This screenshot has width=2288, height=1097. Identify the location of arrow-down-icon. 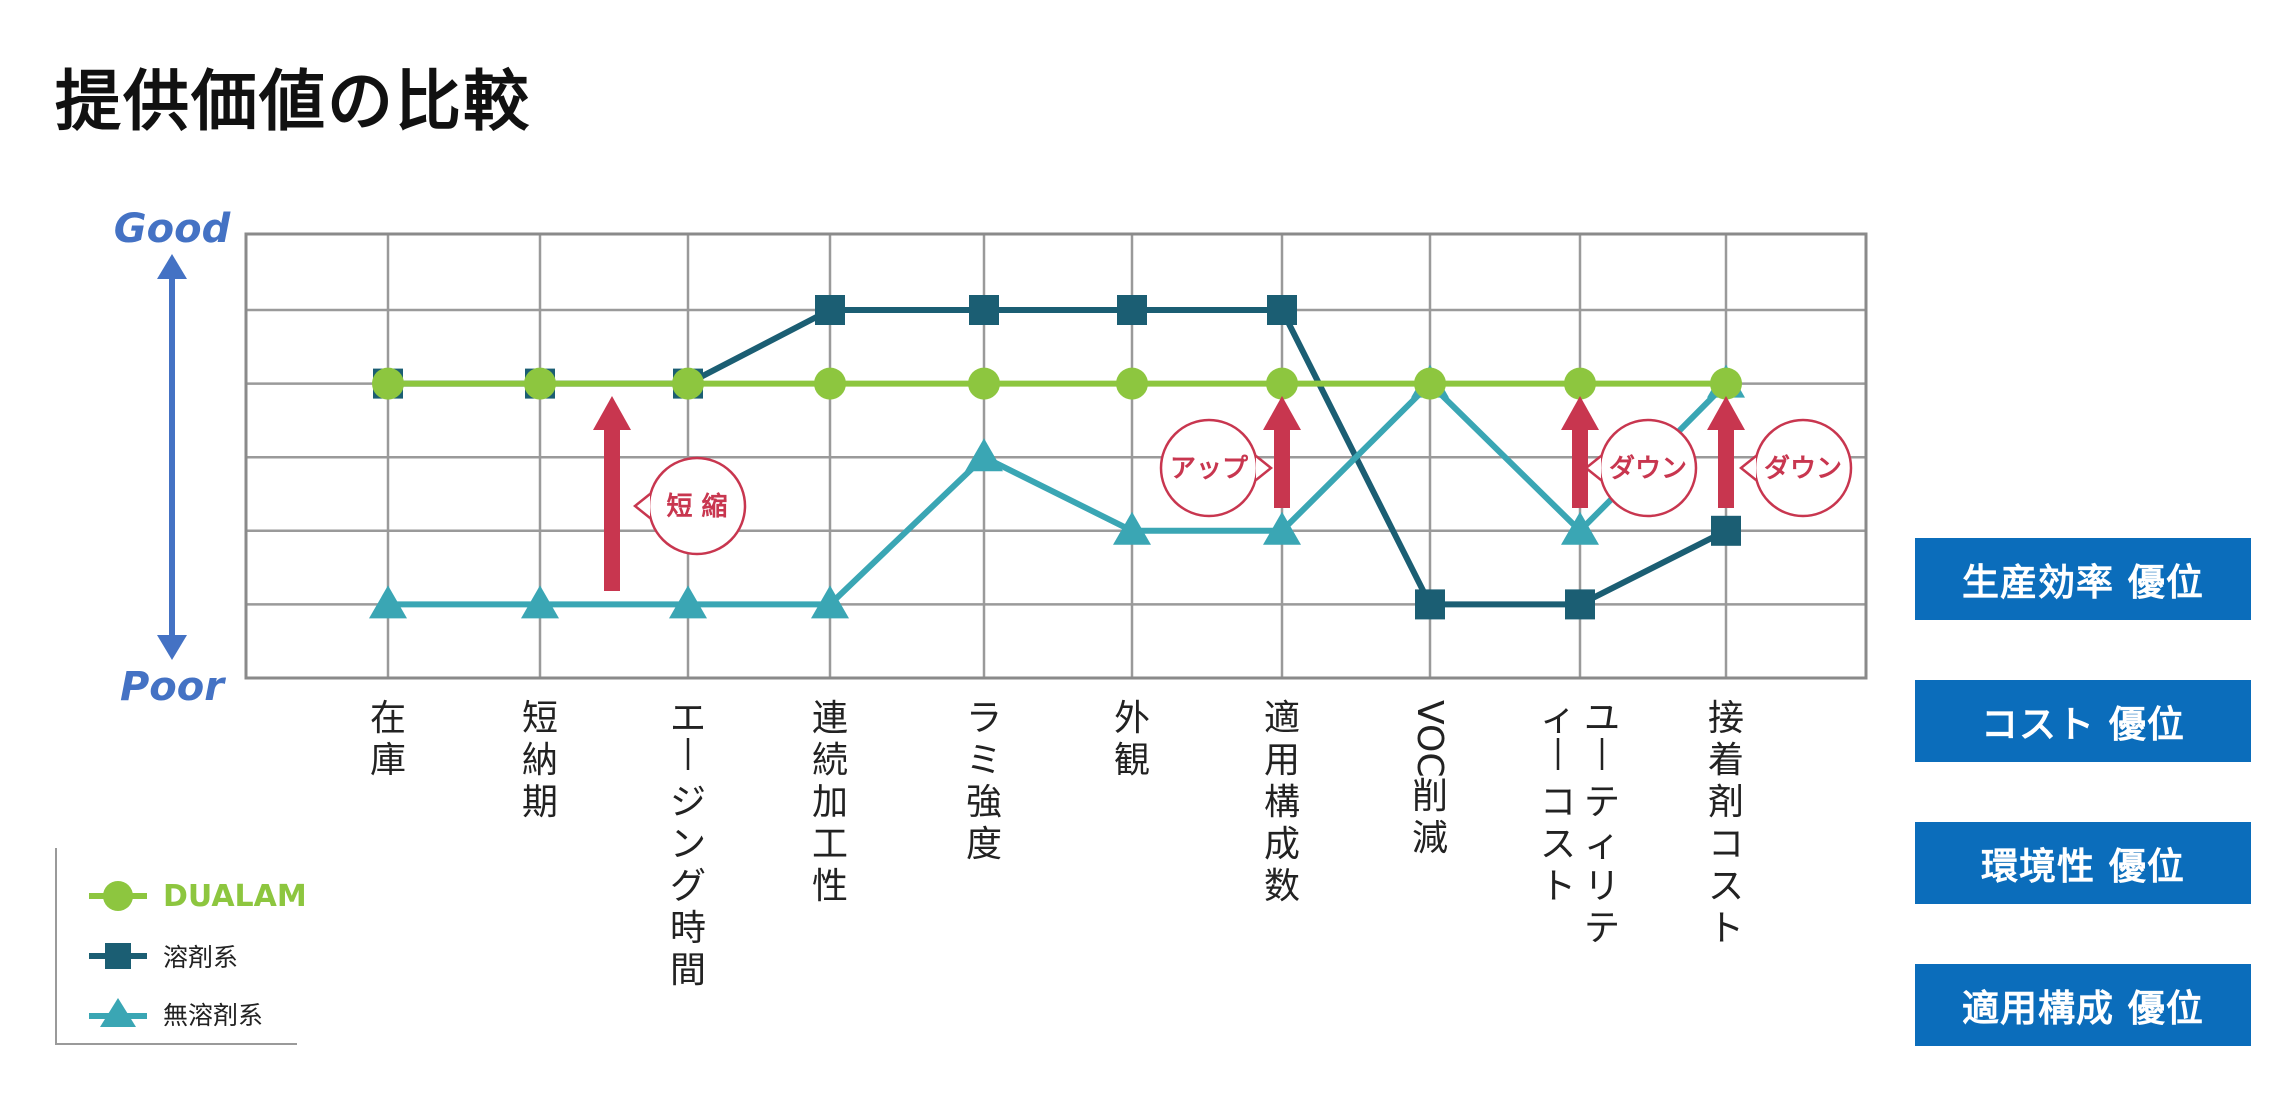
(172, 647).